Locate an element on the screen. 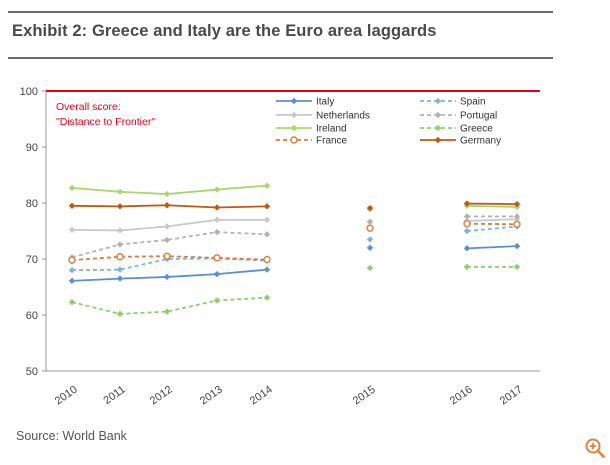 The image size is (610, 465). series-netherlands is located at coordinates (294, 225).